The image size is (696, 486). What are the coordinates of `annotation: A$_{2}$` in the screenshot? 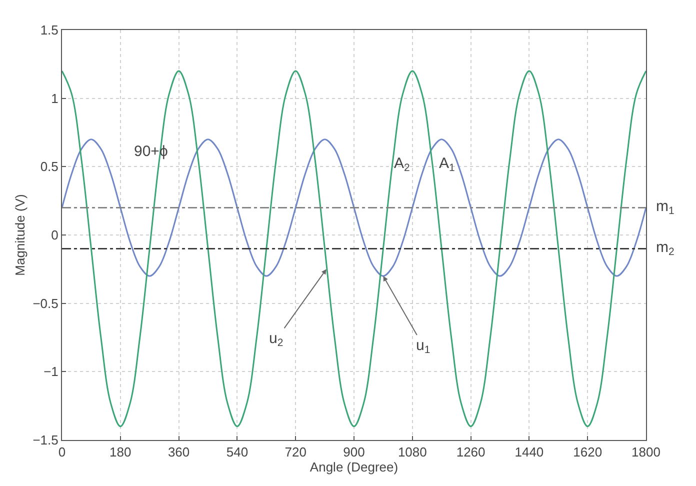 It's located at (402, 164).